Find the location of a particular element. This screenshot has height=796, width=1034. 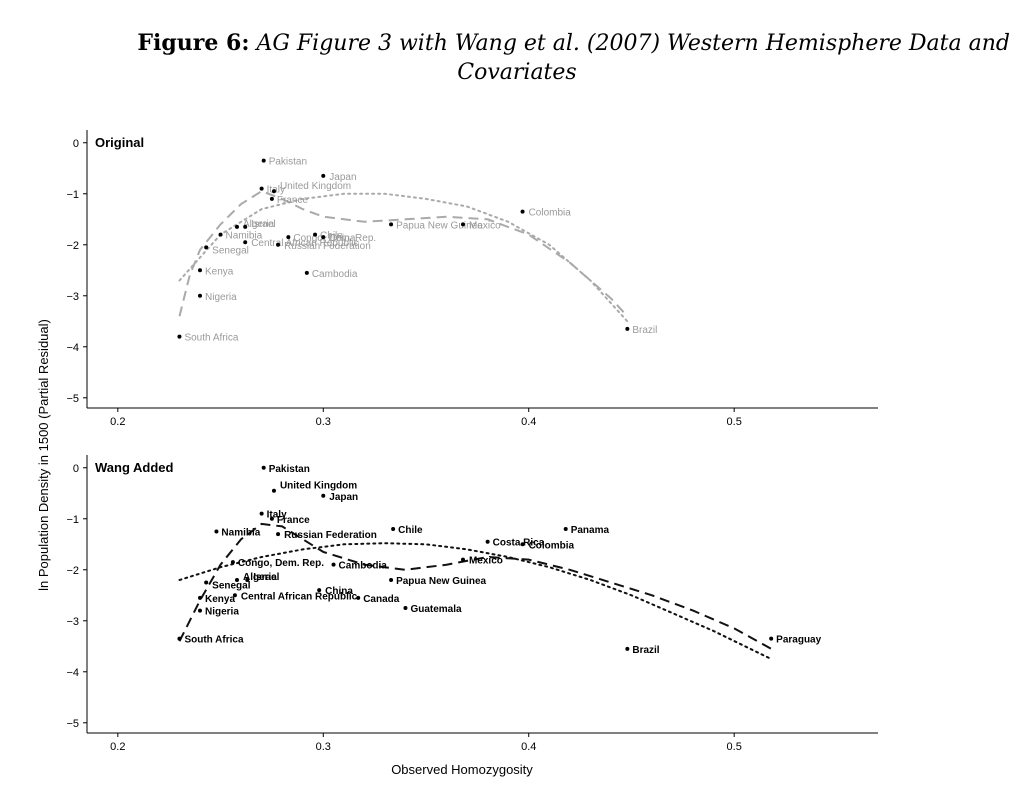

x-tick-label: 0.3 is located at coordinates (323, 422).